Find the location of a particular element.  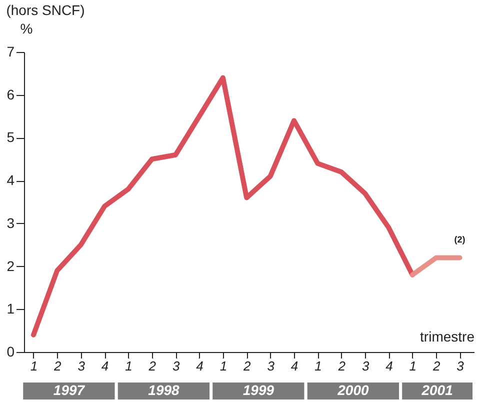

y-tick-label: 5 is located at coordinates (10, 137).